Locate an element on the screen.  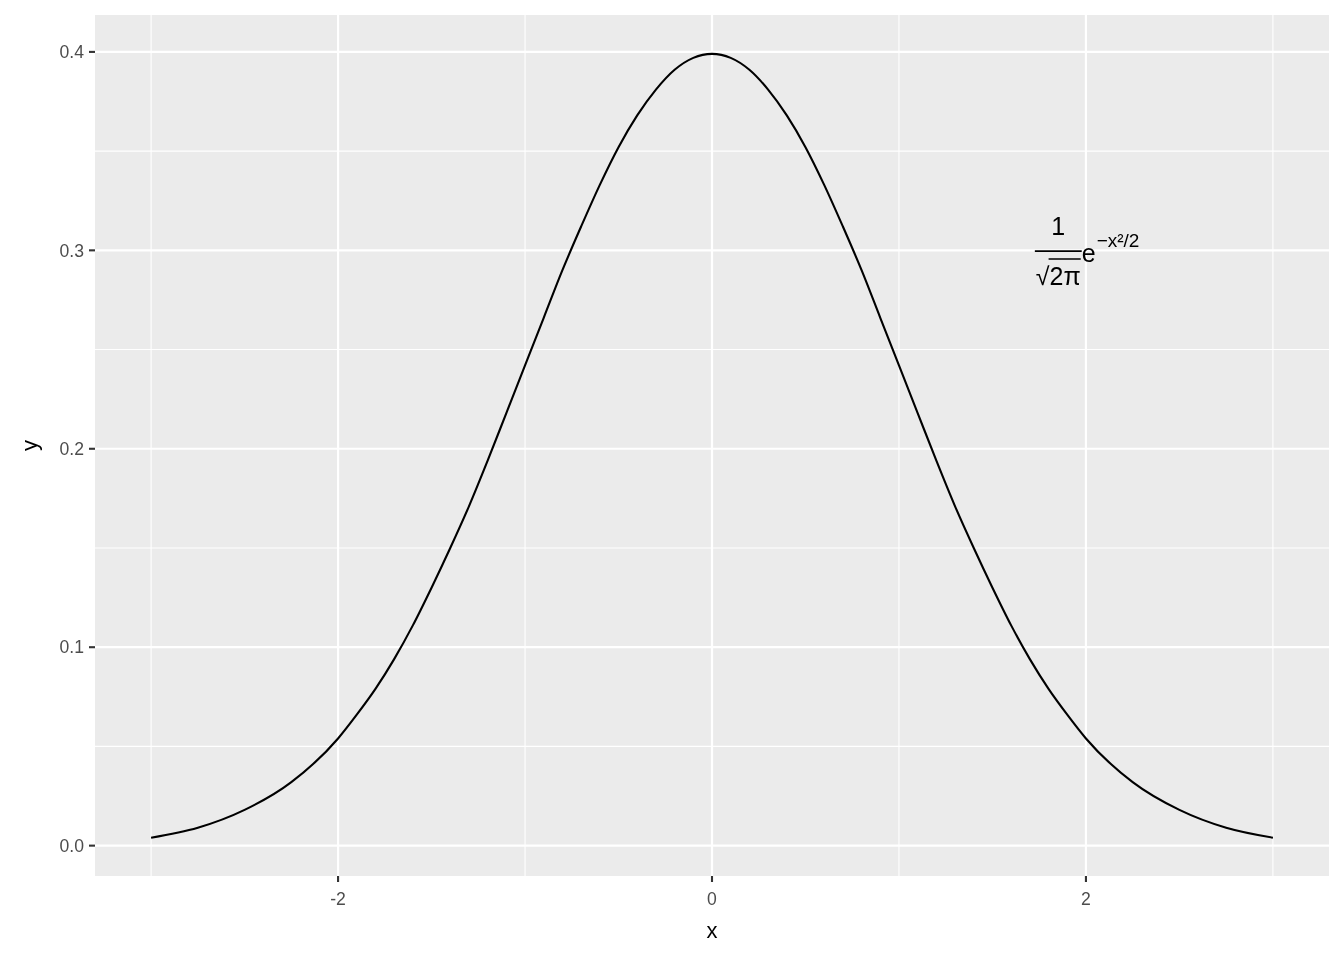
x-tick-label: 0 is located at coordinates (712, 899).